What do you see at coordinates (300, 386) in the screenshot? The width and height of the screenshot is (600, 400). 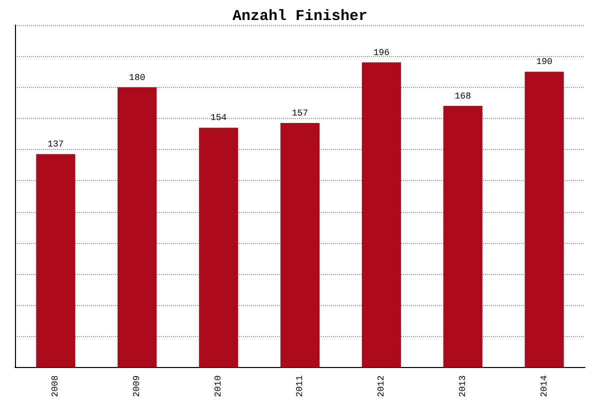 I see `x-tick-label: 2011` at bounding box center [300, 386].